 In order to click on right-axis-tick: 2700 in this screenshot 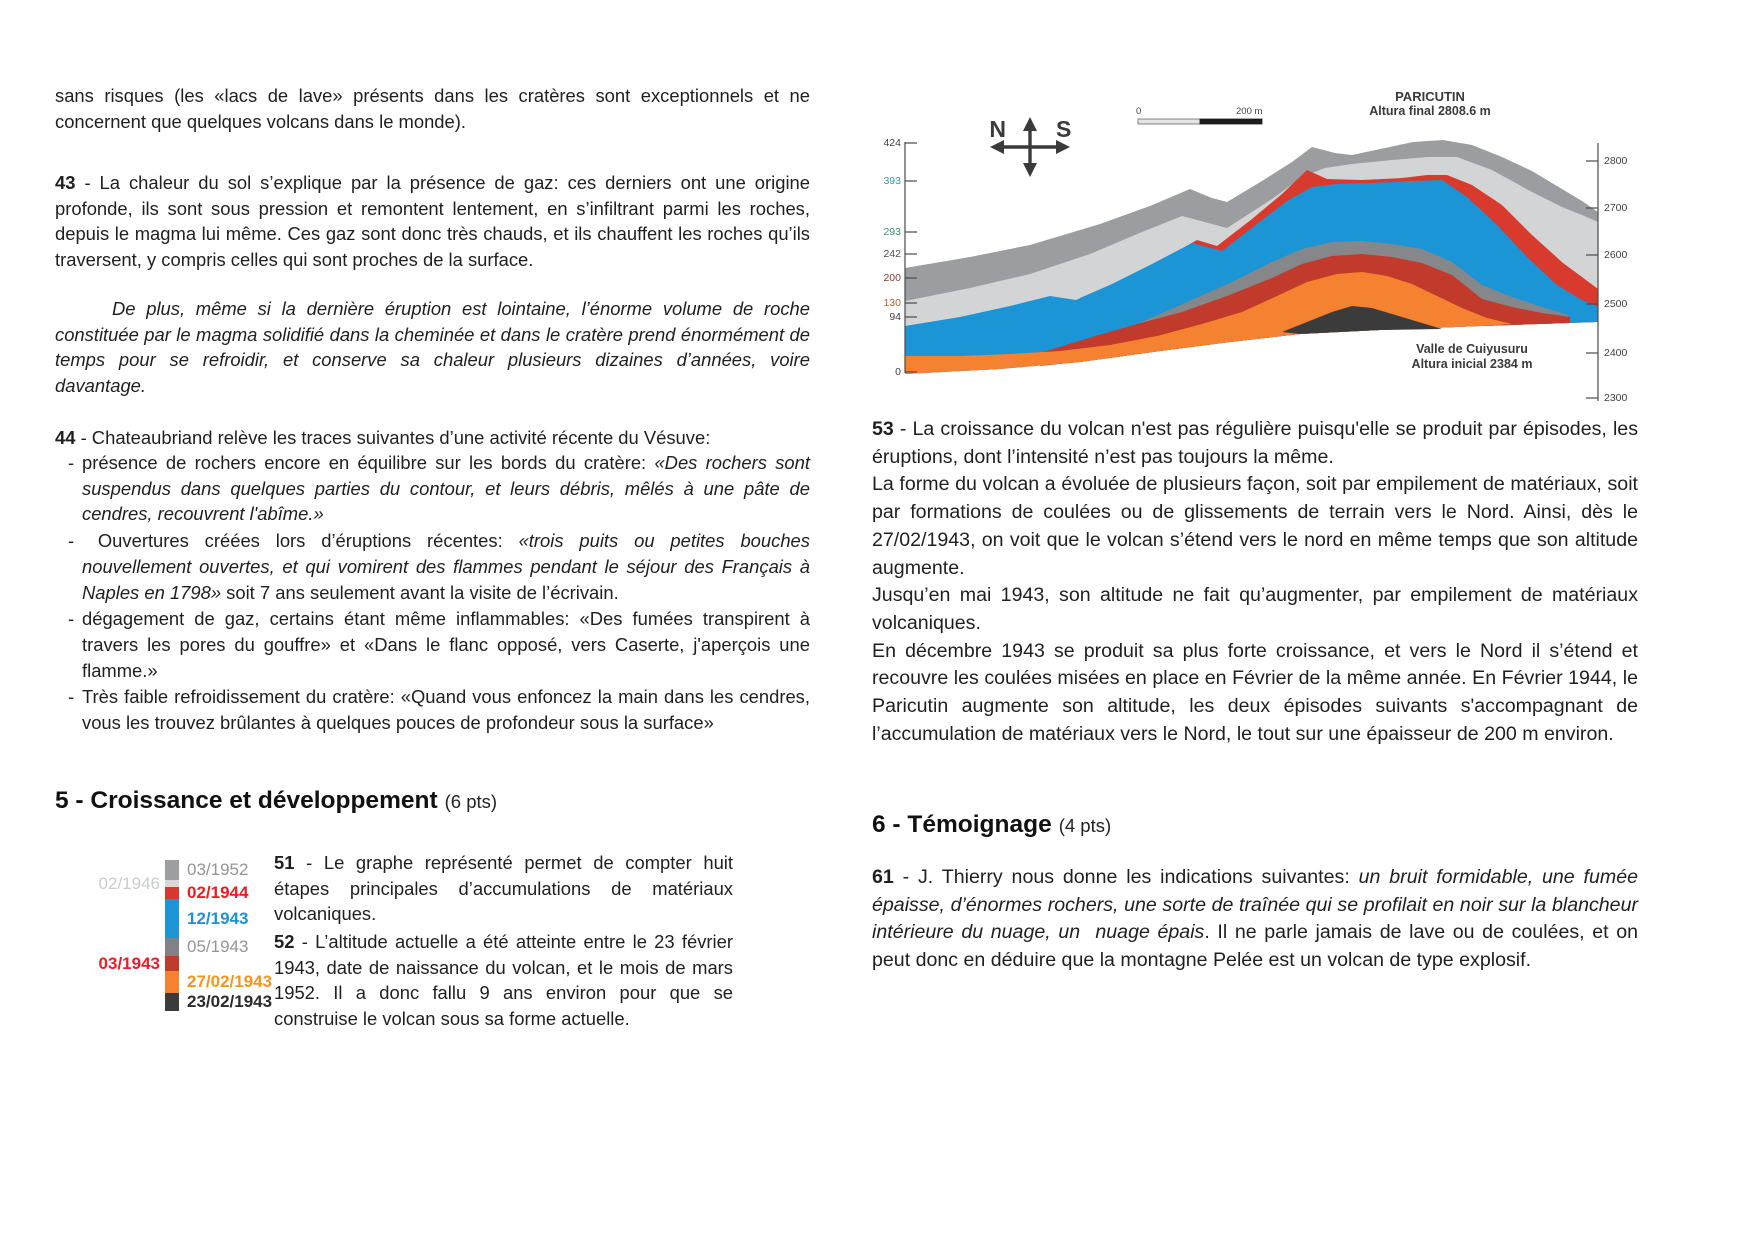, I will do `click(1616, 208)`.